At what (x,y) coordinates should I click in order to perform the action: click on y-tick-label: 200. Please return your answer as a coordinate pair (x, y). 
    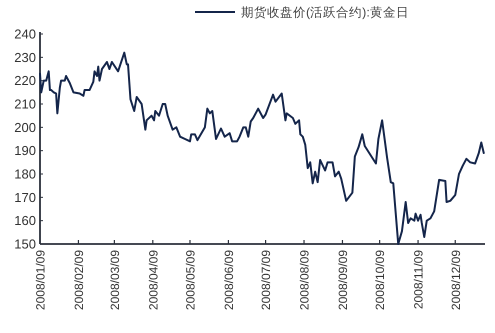
    Looking at the image, I should click on (25, 127).